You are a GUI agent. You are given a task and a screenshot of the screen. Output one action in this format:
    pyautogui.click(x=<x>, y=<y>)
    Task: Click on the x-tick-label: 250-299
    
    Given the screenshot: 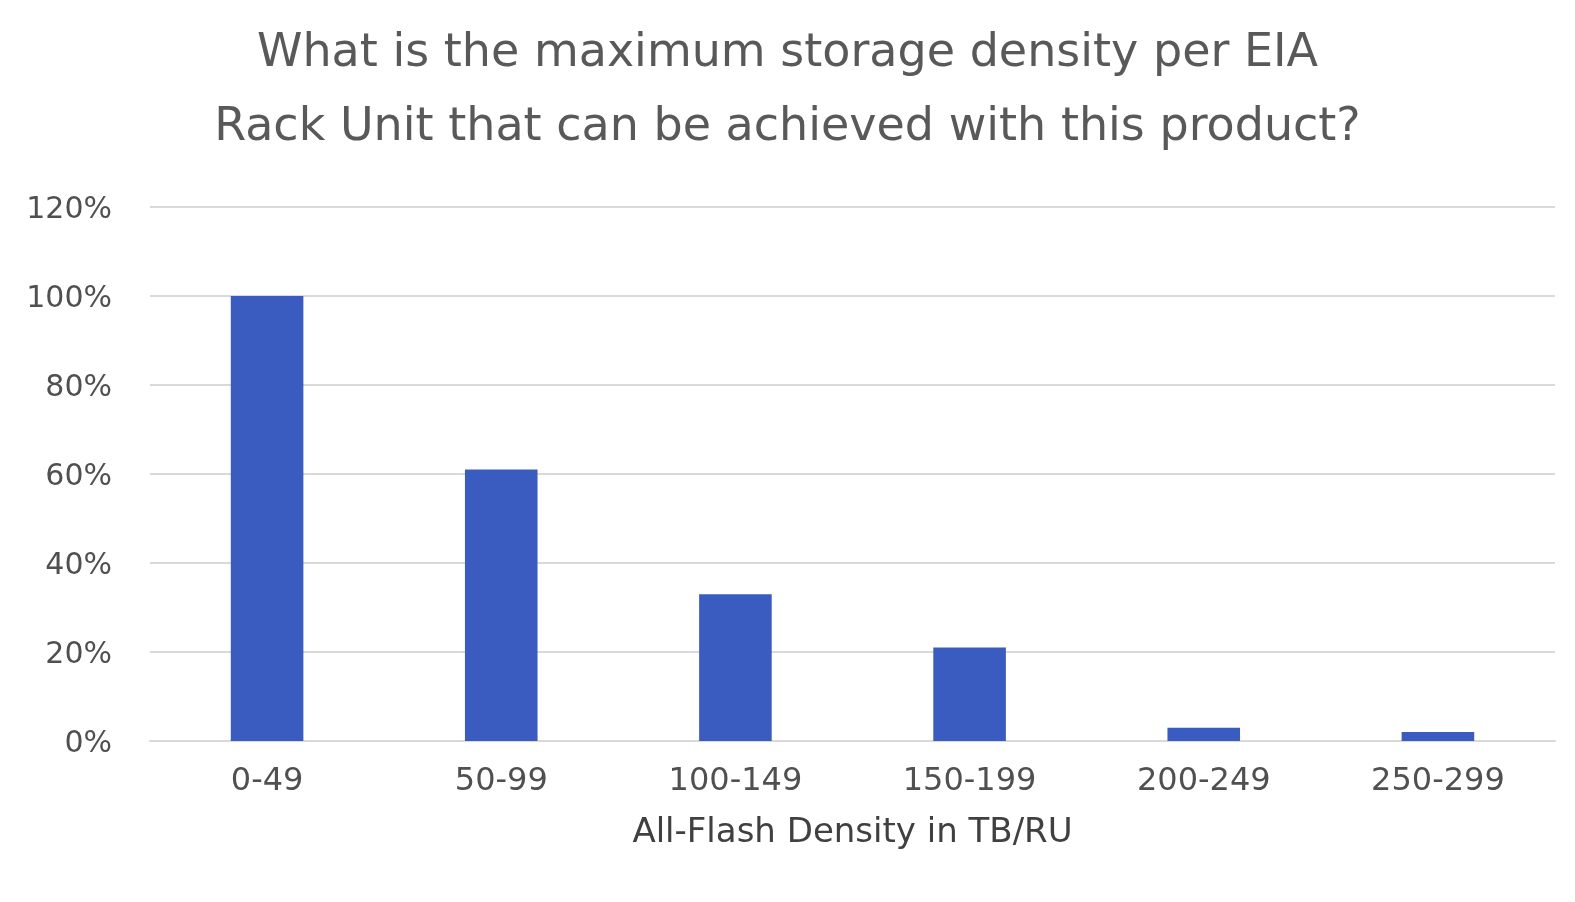 What is the action you would take?
    pyautogui.click(x=1438, y=779)
    